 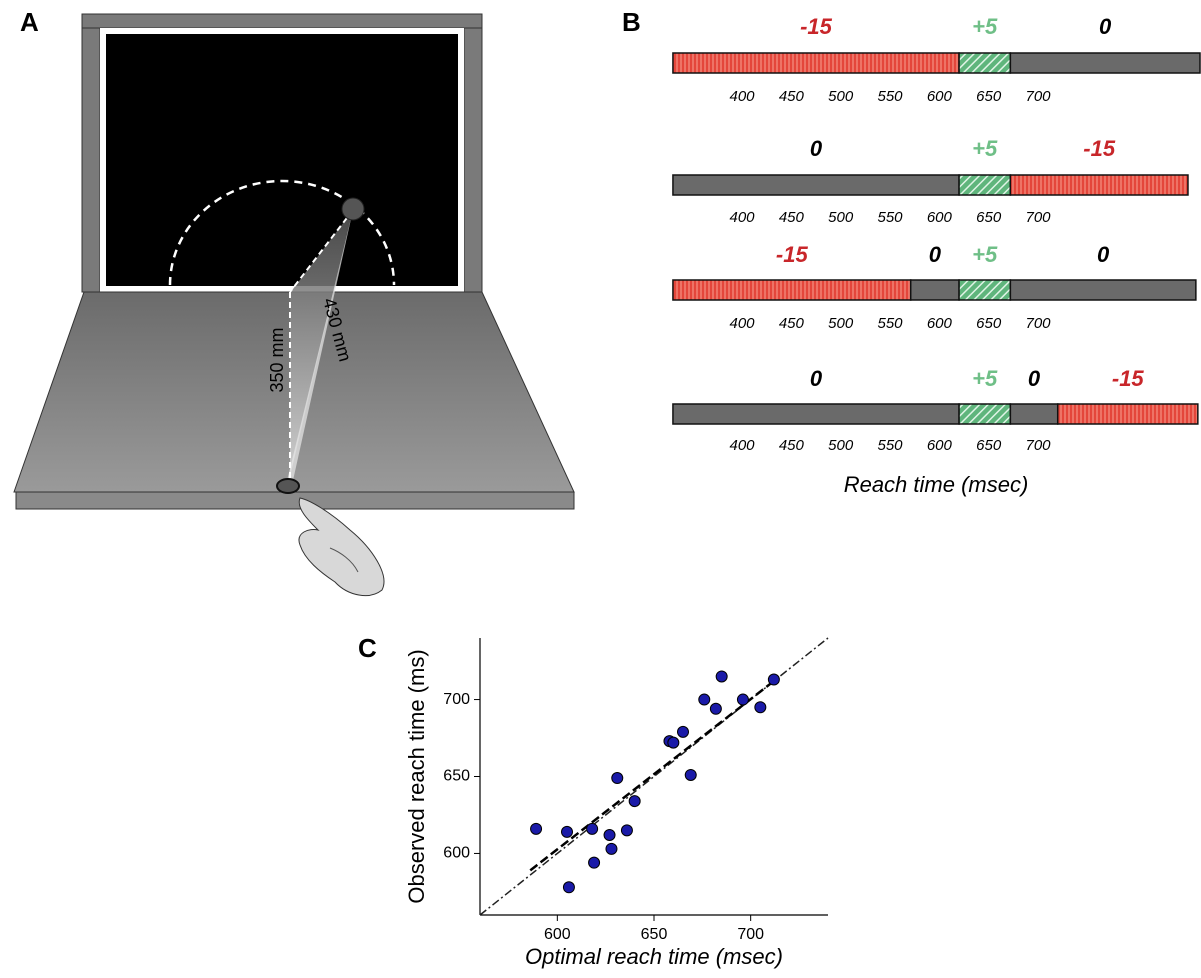 I want to click on y-axis-label: Observed reach time (ms), so click(x=416, y=776).